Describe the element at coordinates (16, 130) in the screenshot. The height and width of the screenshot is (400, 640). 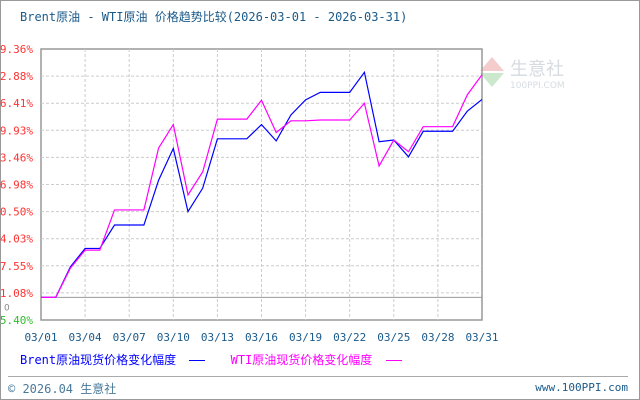
I see `y-tick-label: 39.93%` at that location.